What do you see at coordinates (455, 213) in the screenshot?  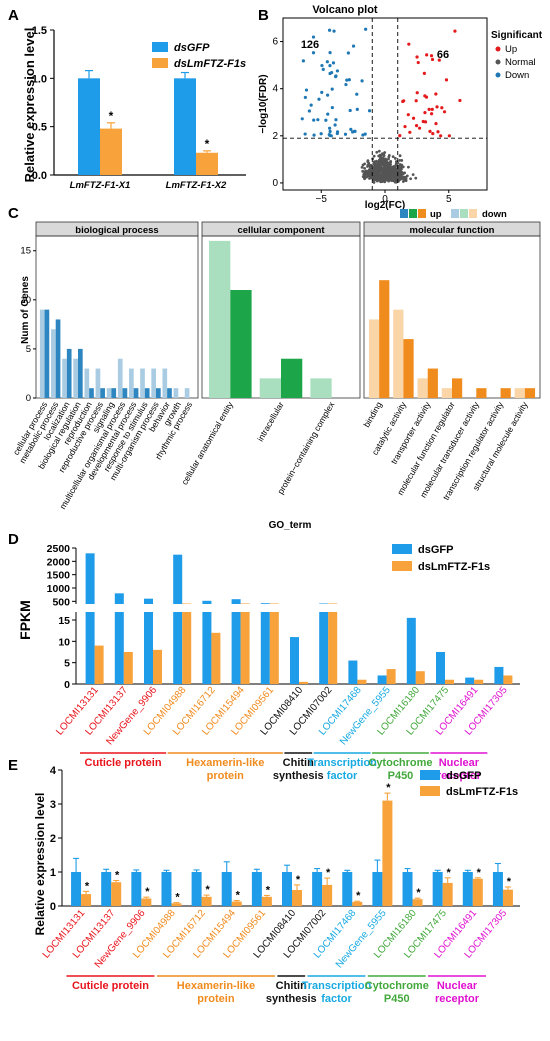 I see `panel-c-legend-down-bp` at bounding box center [455, 213].